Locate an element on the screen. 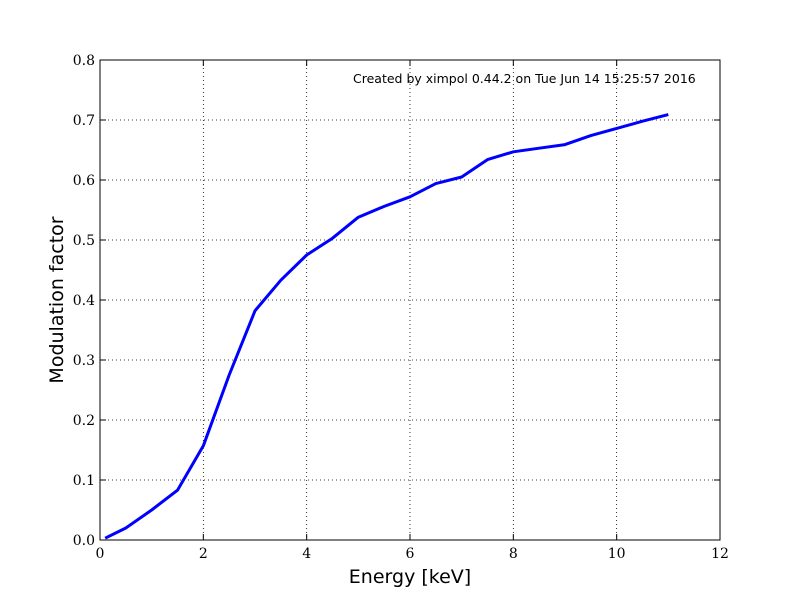 The image size is (800, 605). x-tick-label: 10 is located at coordinates (617, 554).